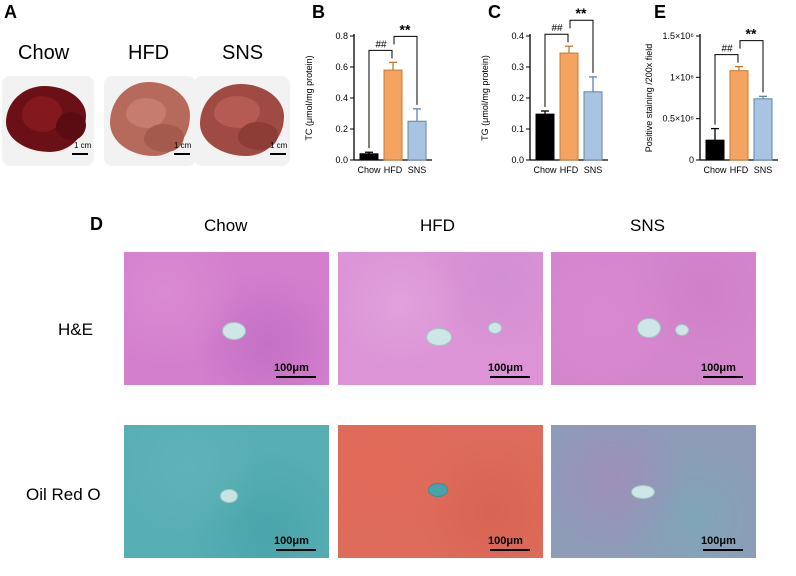  I want to click on col-head-hfd: HFD, so click(437, 225).